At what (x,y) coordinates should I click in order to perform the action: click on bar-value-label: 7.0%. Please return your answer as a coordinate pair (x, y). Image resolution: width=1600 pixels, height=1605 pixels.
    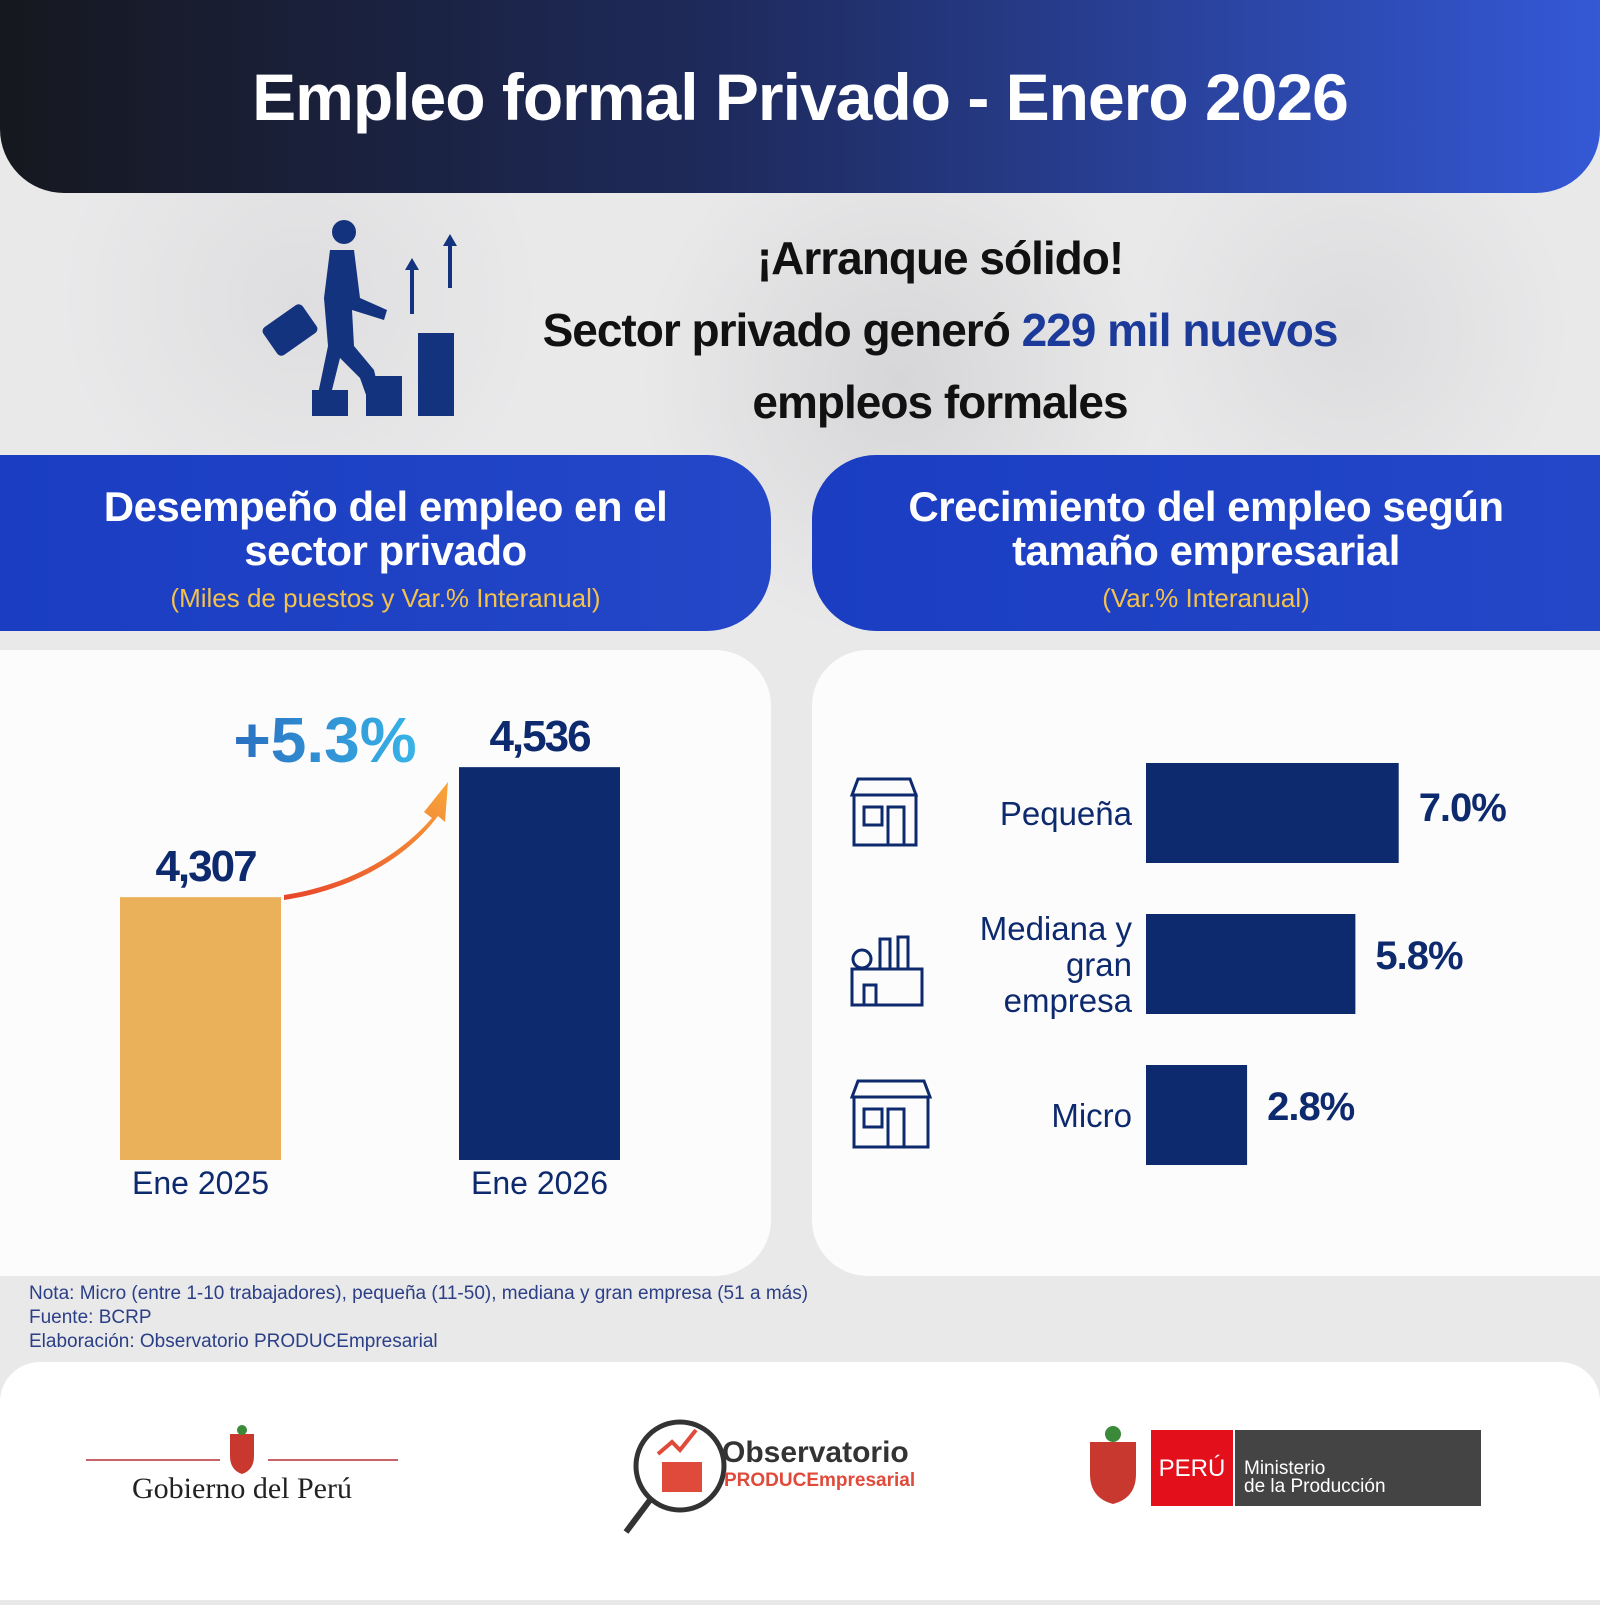
    Looking at the image, I should click on (1463, 808).